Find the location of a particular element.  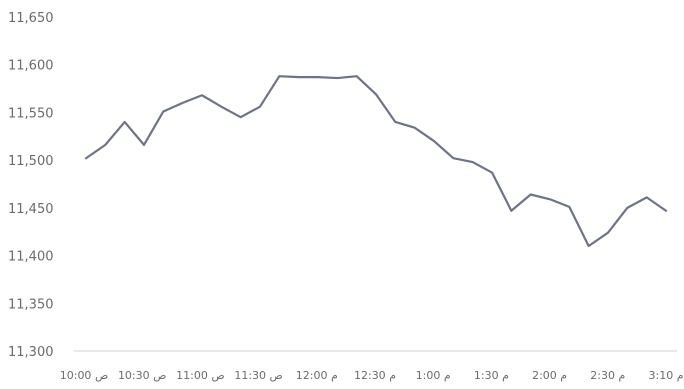

x-tick-label: 10:30 ص is located at coordinates (142, 375).